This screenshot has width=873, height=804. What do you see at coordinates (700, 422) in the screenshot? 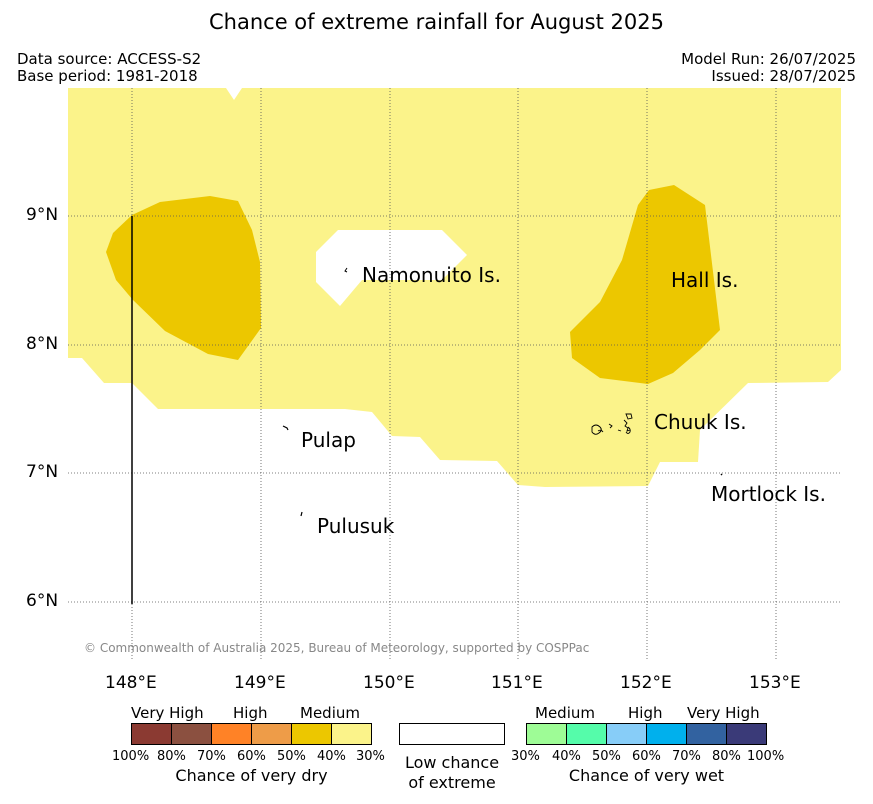
I see `place-label-chuuk: Chuuk Is.` at bounding box center [700, 422].